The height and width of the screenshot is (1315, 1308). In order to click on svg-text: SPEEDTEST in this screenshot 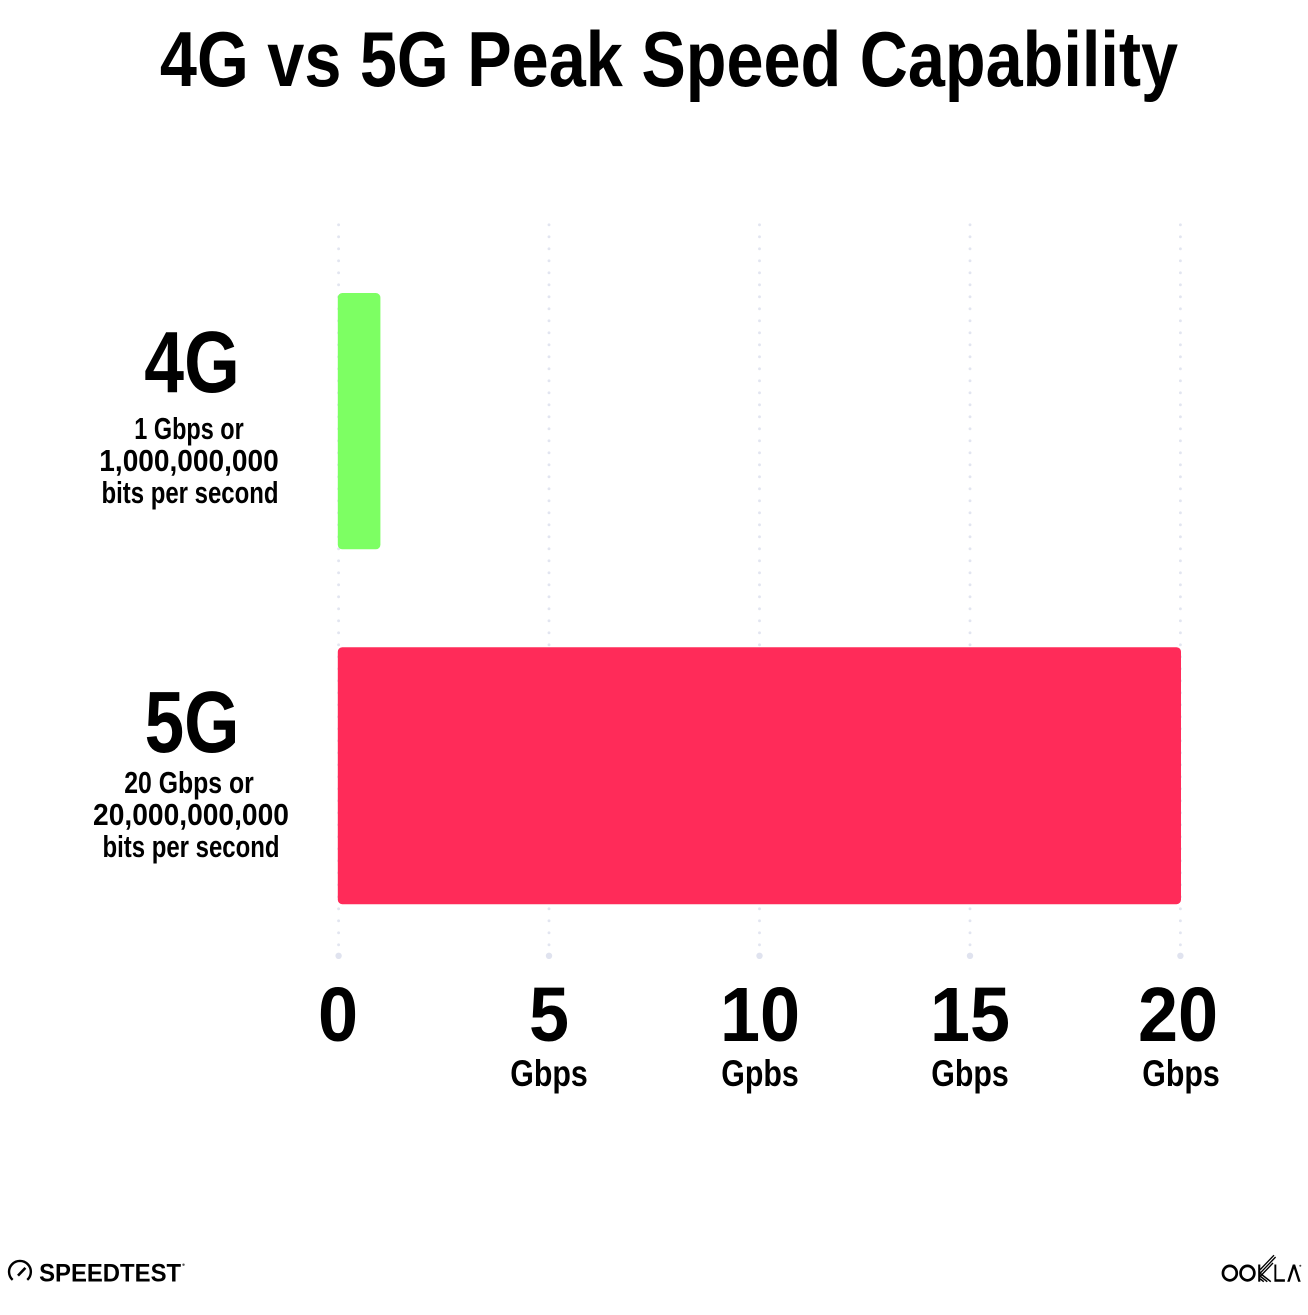, I will do `click(110, 1273)`.